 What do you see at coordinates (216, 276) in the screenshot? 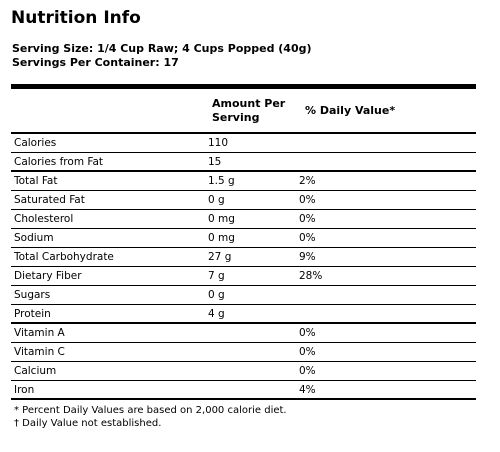
I see `nutrient-amount: 7 g` at bounding box center [216, 276].